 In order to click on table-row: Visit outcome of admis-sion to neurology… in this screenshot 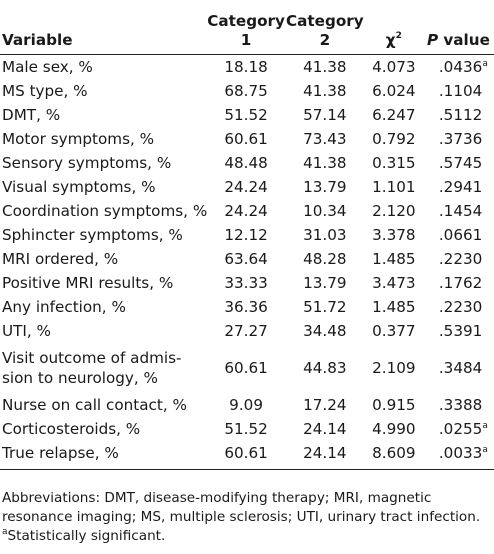, I will do `click(247, 368)`.